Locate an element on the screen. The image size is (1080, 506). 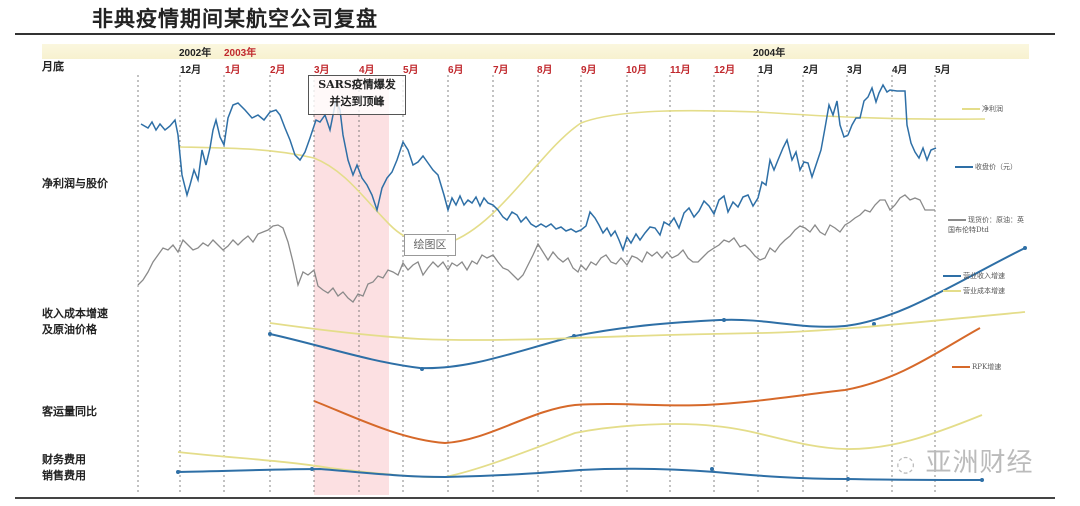
month-label: 9月 is located at coordinates (589, 70).